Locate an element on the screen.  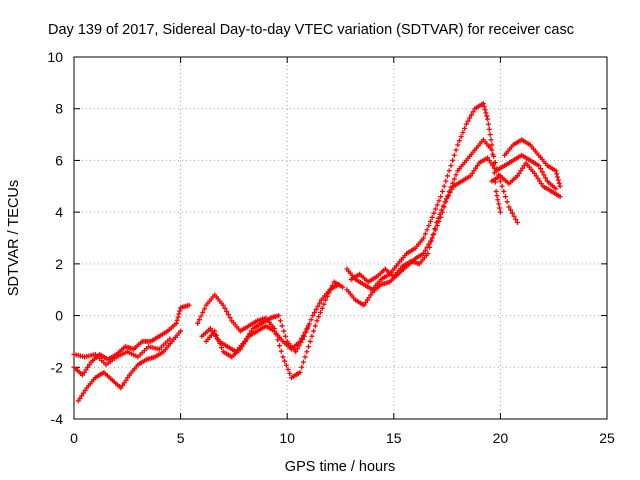
y-tick-label: 4 is located at coordinates (59, 212).